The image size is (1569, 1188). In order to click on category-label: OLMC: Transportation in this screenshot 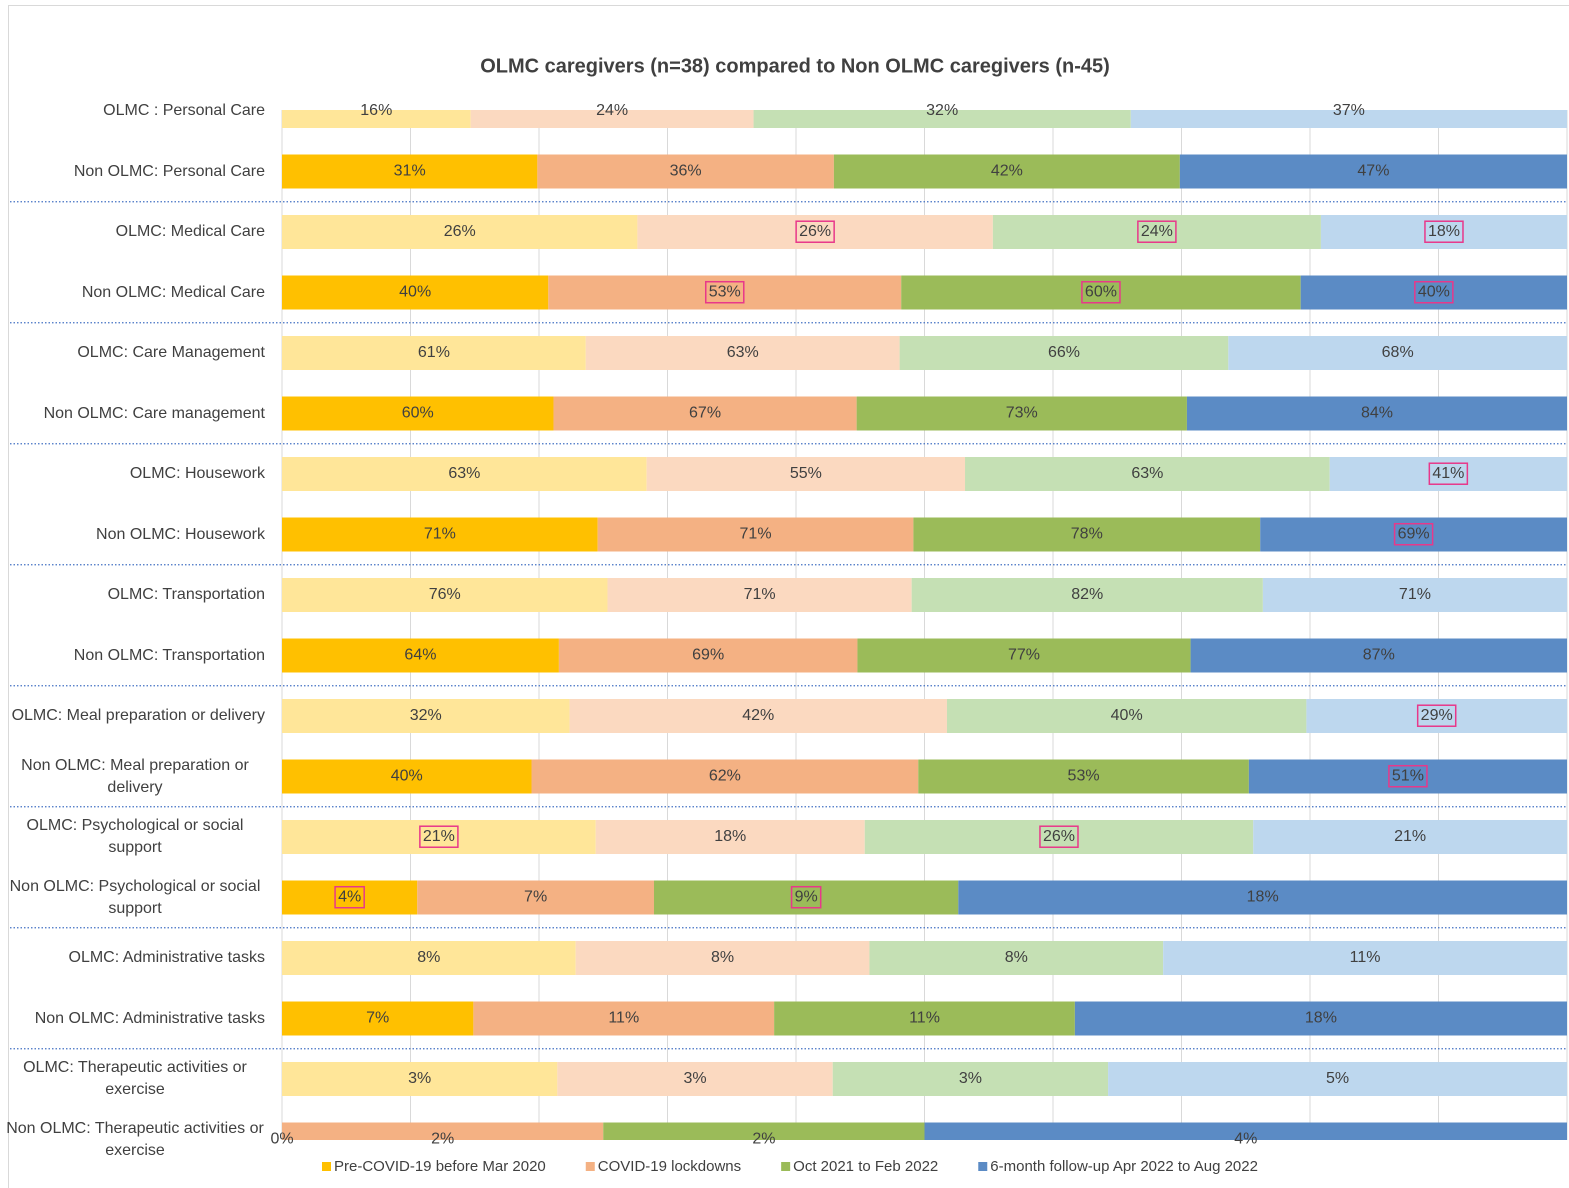, I will do `click(135, 595)`.